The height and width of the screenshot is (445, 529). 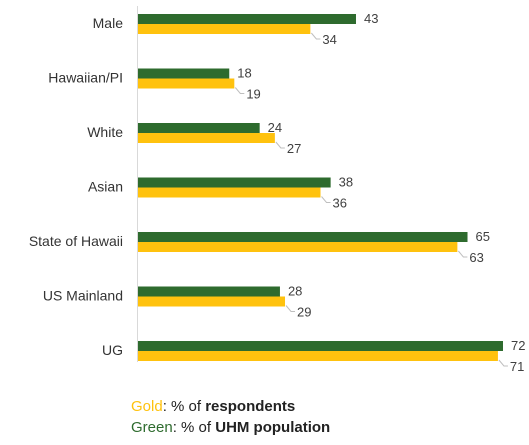 I want to click on legend-green-word: Green, so click(x=152, y=427).